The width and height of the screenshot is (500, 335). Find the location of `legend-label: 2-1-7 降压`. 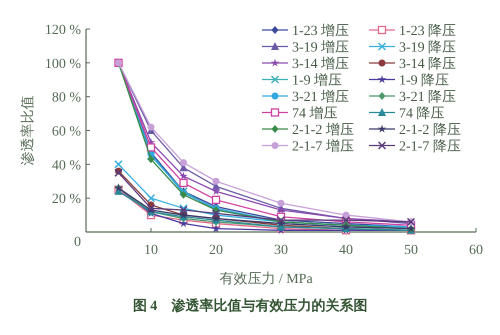

legend-label: 2-1-7 降压 is located at coordinates (430, 146).